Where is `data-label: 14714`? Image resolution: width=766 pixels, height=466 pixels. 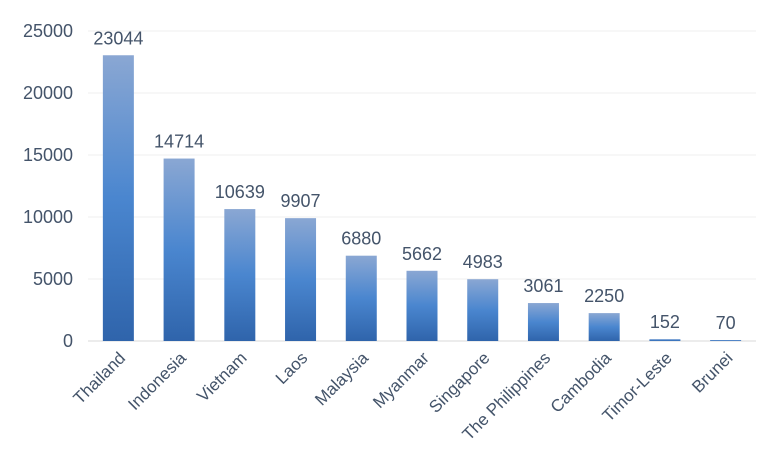
data-label: 14714 is located at coordinates (179, 142).